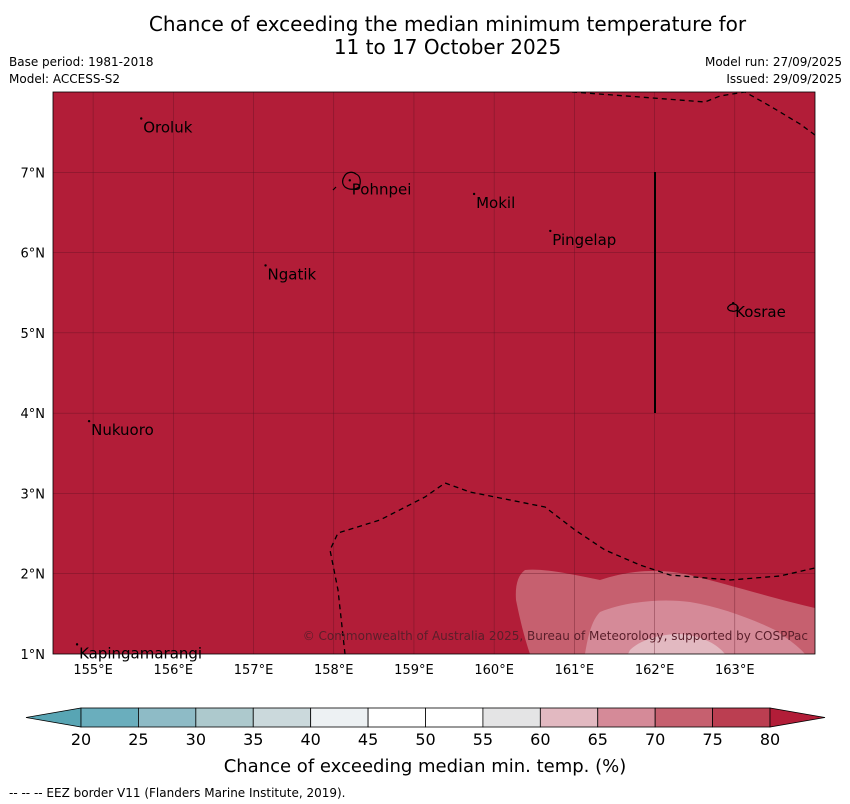 This screenshot has height=804, width=850. Describe the element at coordinates (773, 71) in the screenshot. I see `meta-right: Model run: 27/09/2025 Issued: 29/09/2025` at that location.